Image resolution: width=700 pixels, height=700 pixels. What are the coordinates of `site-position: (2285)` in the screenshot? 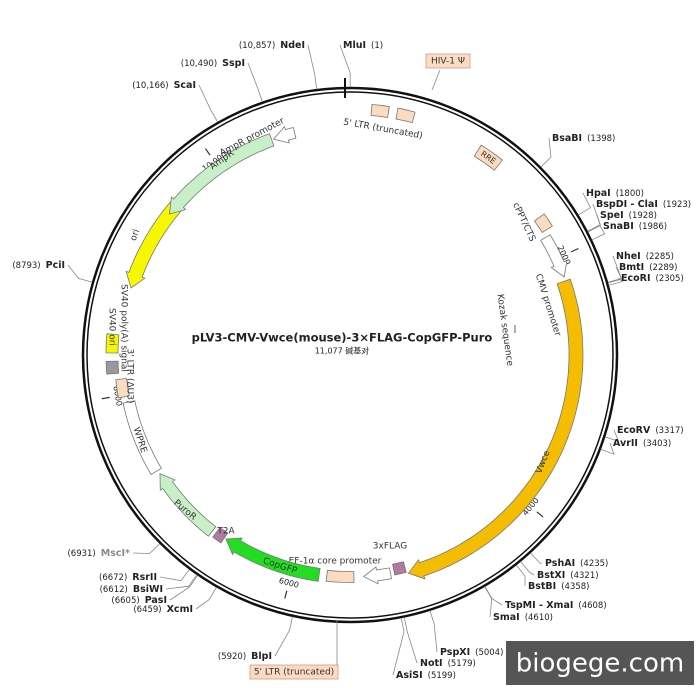 It's located at (660, 257).